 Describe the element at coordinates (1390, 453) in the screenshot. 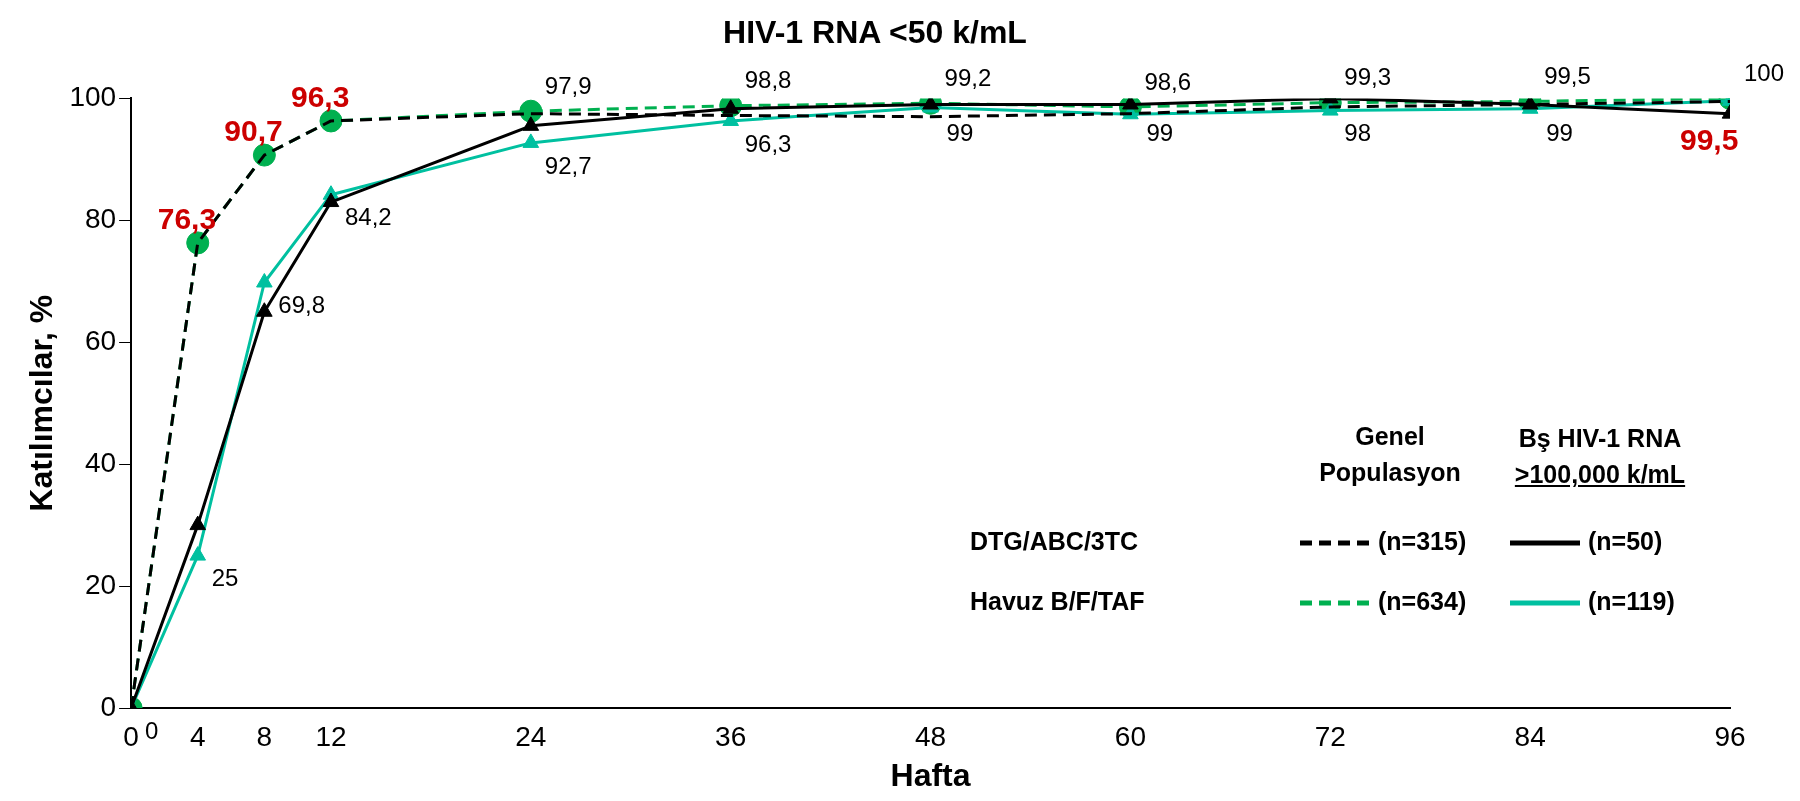

I see `annotation: Genel Populasyon` at that location.